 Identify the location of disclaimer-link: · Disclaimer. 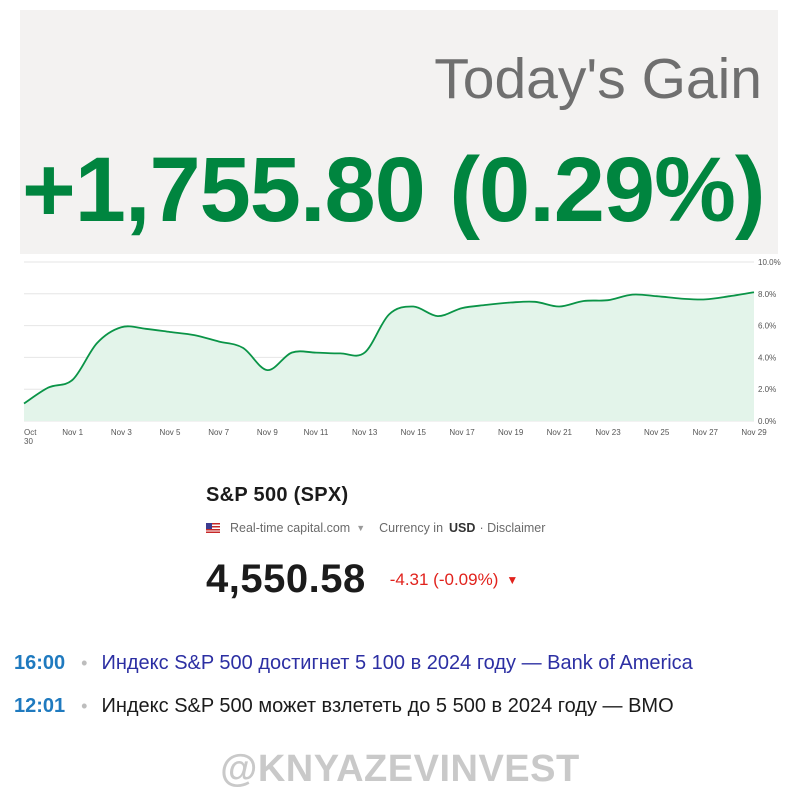
(512, 528).